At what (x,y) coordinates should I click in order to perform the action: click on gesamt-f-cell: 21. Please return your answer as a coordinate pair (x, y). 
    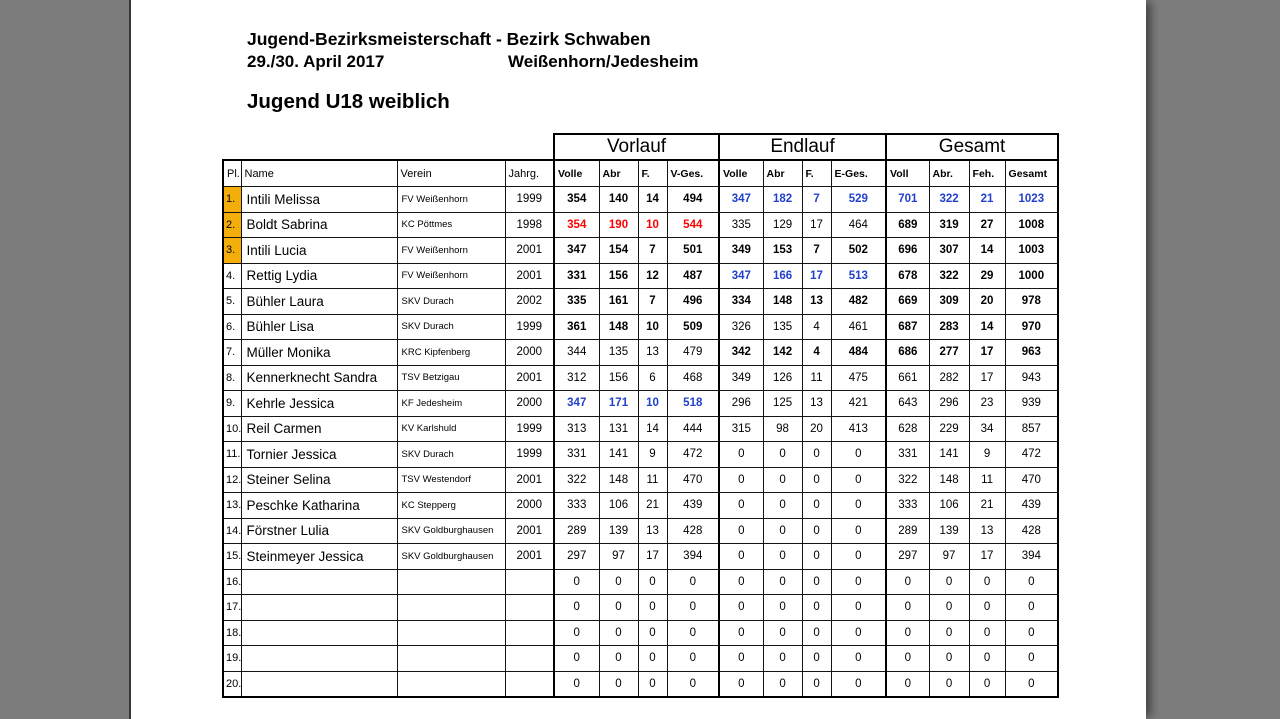
    Looking at the image, I should click on (987, 505).